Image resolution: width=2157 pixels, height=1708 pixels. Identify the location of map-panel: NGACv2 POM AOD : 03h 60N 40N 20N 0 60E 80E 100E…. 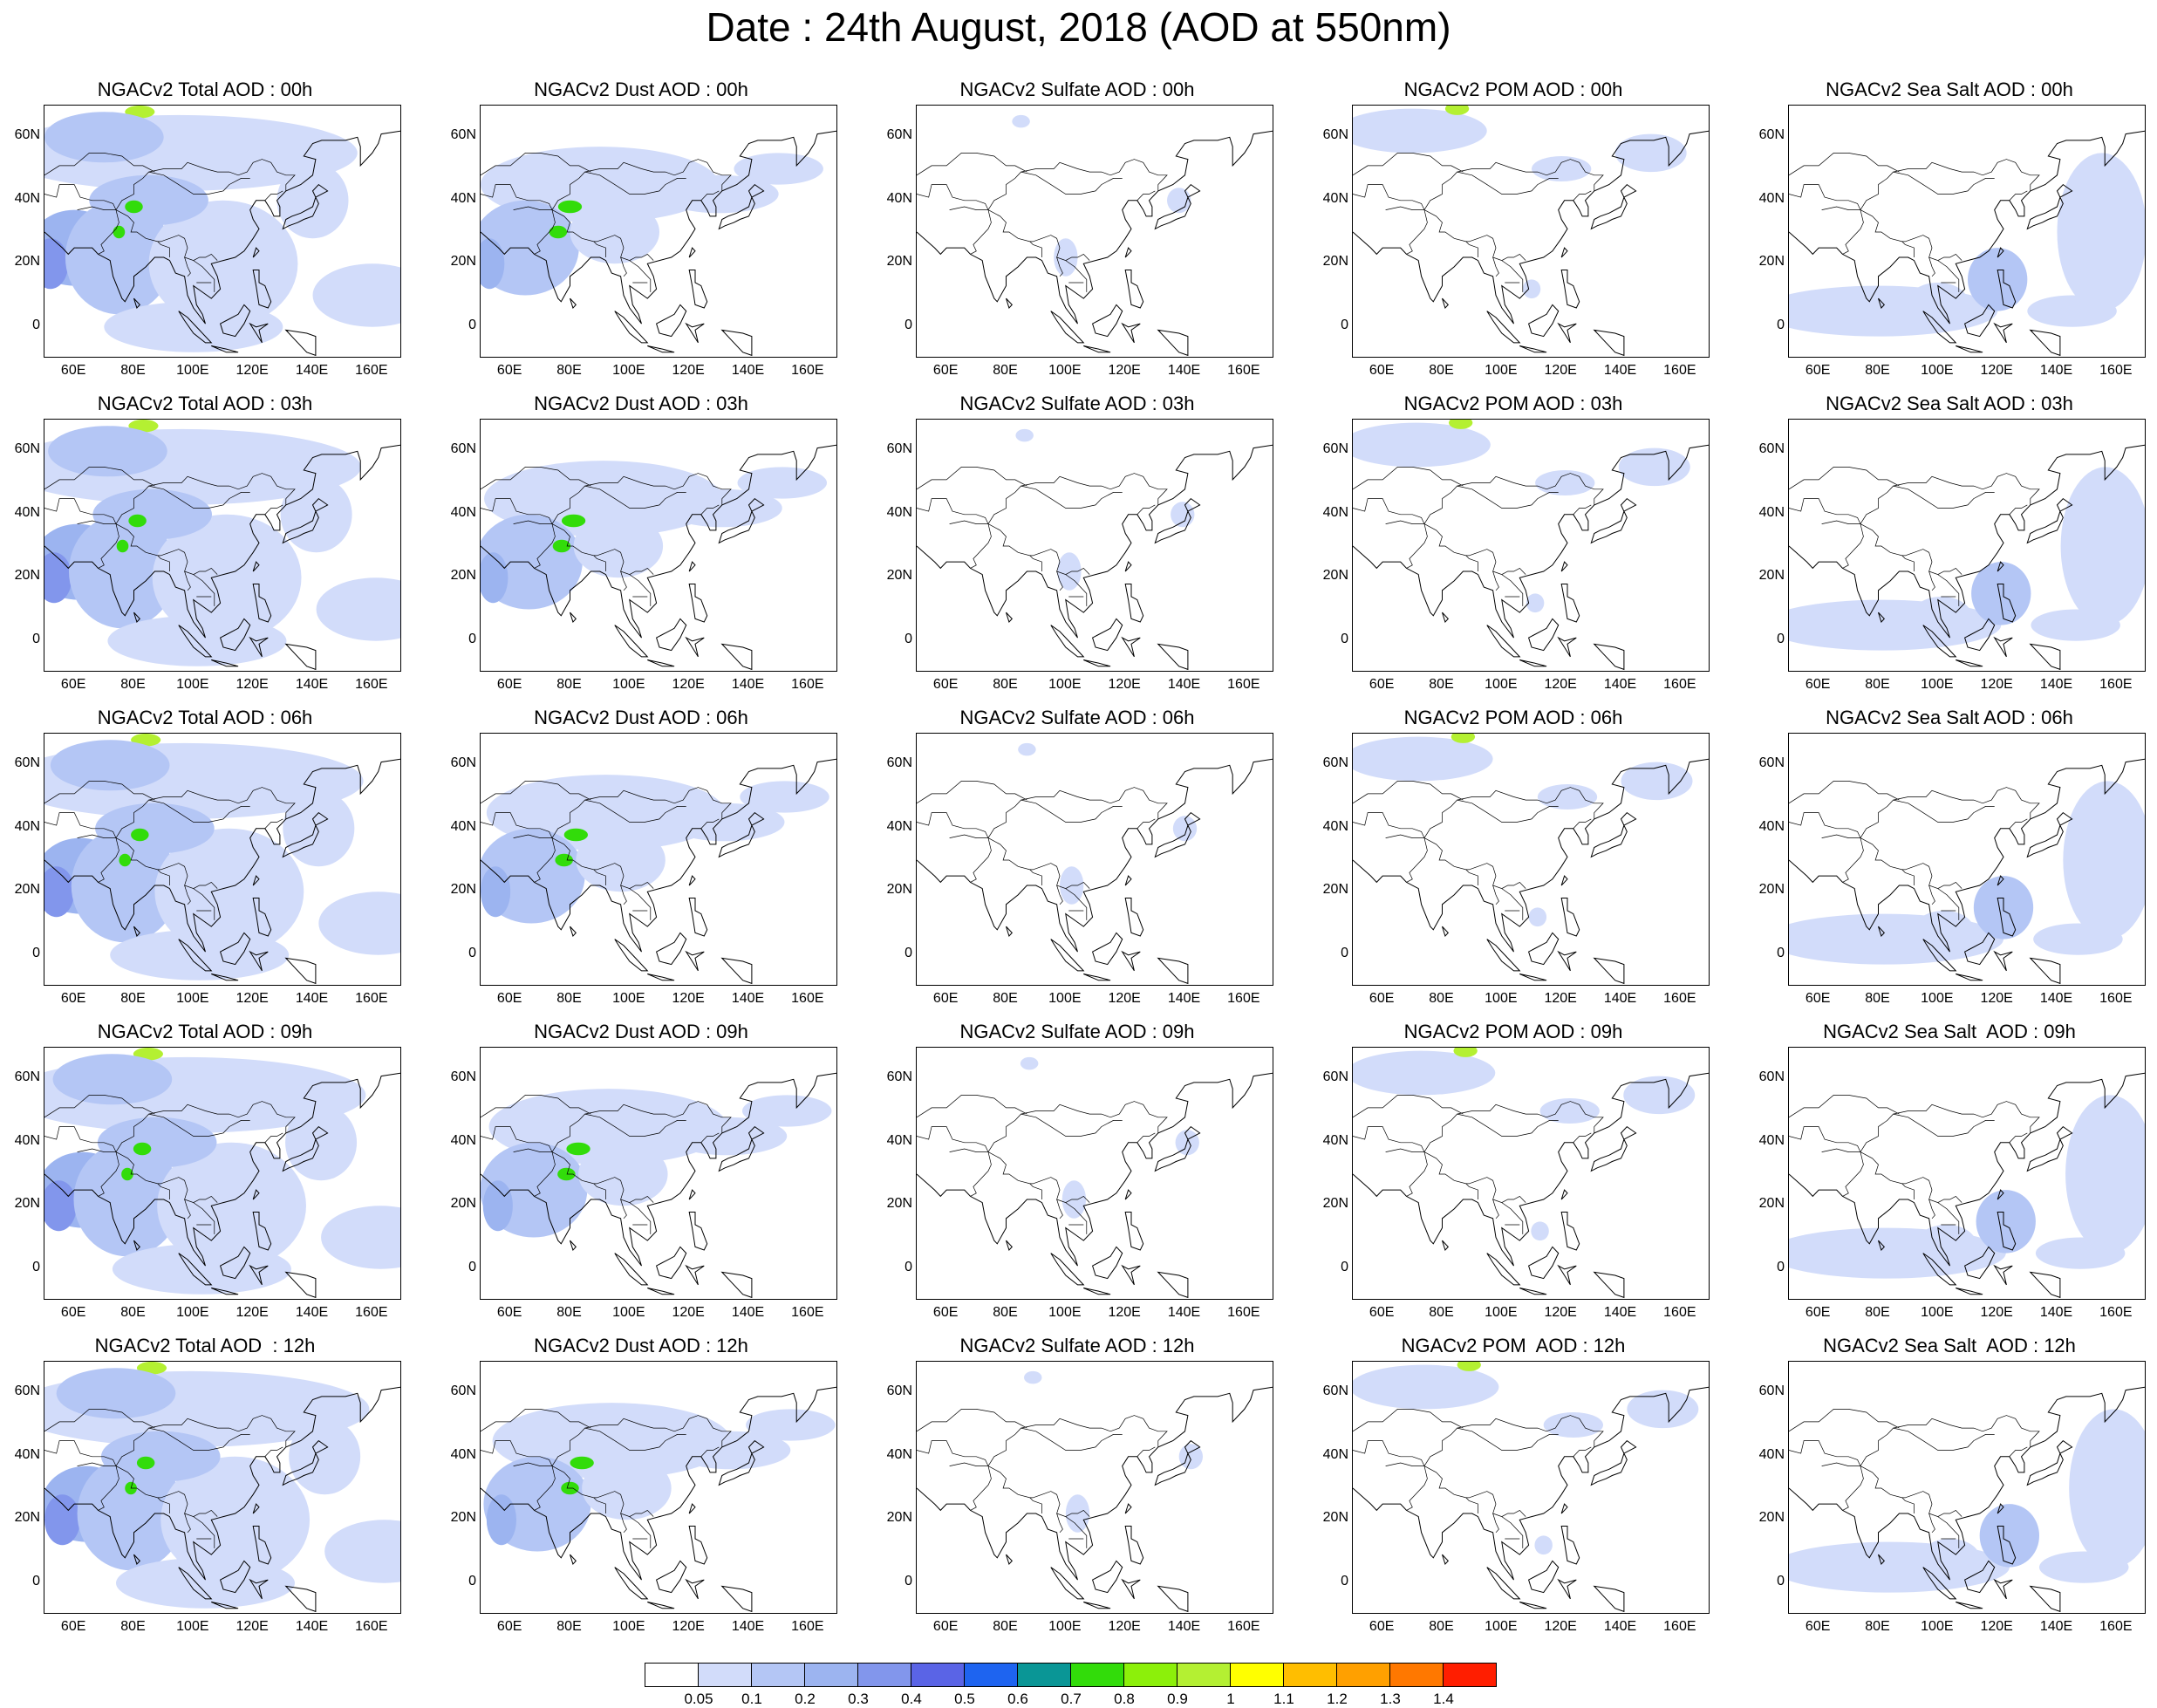
(1517, 554).